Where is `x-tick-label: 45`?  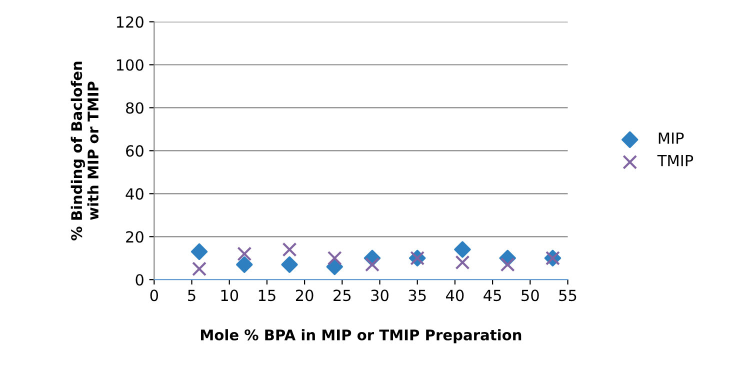 x-tick-label: 45 is located at coordinates (492, 296).